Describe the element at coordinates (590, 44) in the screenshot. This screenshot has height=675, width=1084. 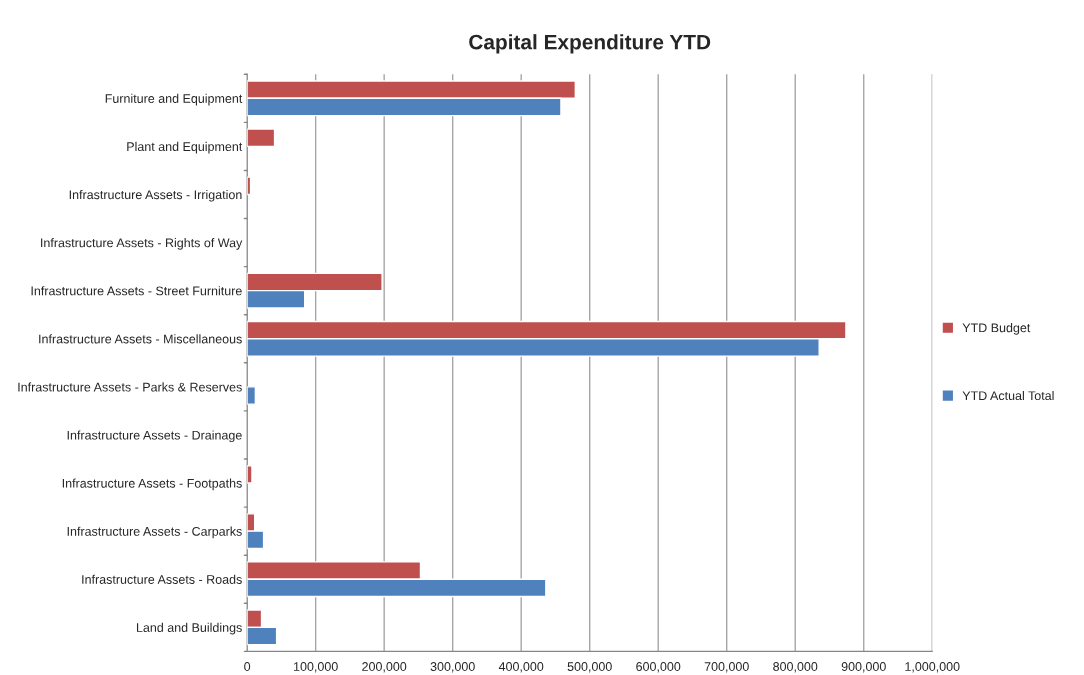
I see `chart-title: Capital Expenditure YTD` at that location.